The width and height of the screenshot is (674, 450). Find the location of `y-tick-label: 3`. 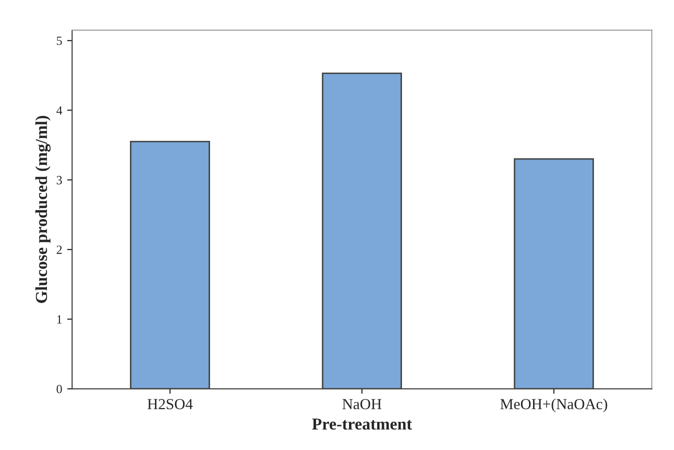

y-tick-label: 3 is located at coordinates (59, 180).